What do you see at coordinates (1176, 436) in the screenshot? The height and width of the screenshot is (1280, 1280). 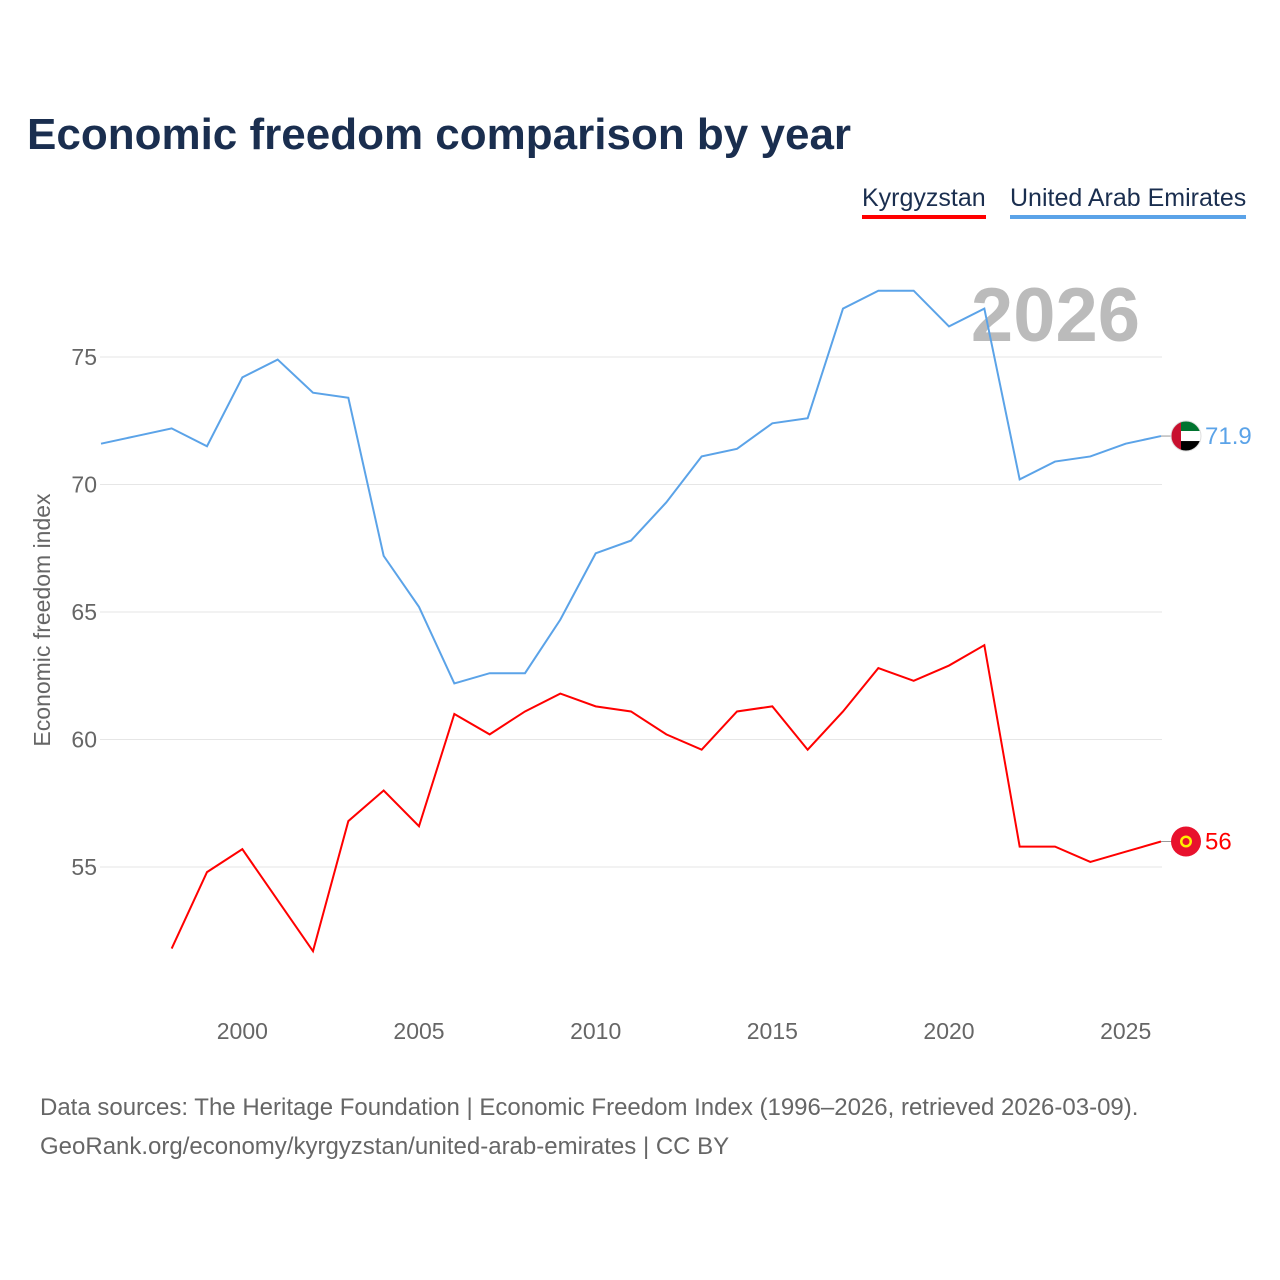 I see `flag-hoist` at bounding box center [1176, 436].